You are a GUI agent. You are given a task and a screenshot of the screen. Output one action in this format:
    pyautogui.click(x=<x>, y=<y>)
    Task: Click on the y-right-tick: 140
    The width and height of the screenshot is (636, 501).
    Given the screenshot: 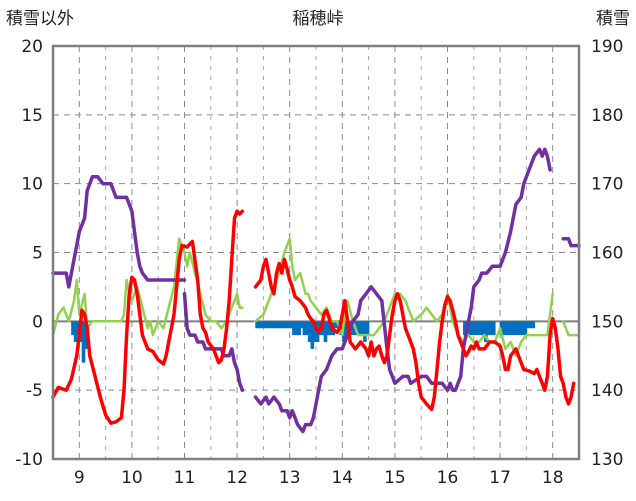 What is the action you would take?
    pyautogui.click(x=607, y=391)
    